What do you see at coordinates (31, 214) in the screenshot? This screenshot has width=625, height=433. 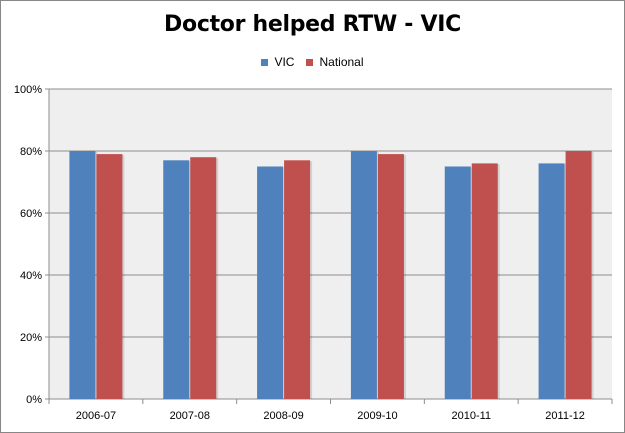 I see `y-tick-label: 60%` at bounding box center [31, 214].